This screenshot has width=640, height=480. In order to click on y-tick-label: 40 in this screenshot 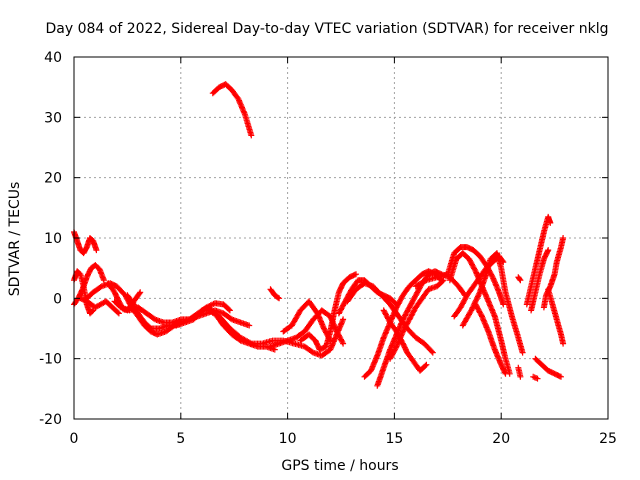, I will do `click(53, 58)`.